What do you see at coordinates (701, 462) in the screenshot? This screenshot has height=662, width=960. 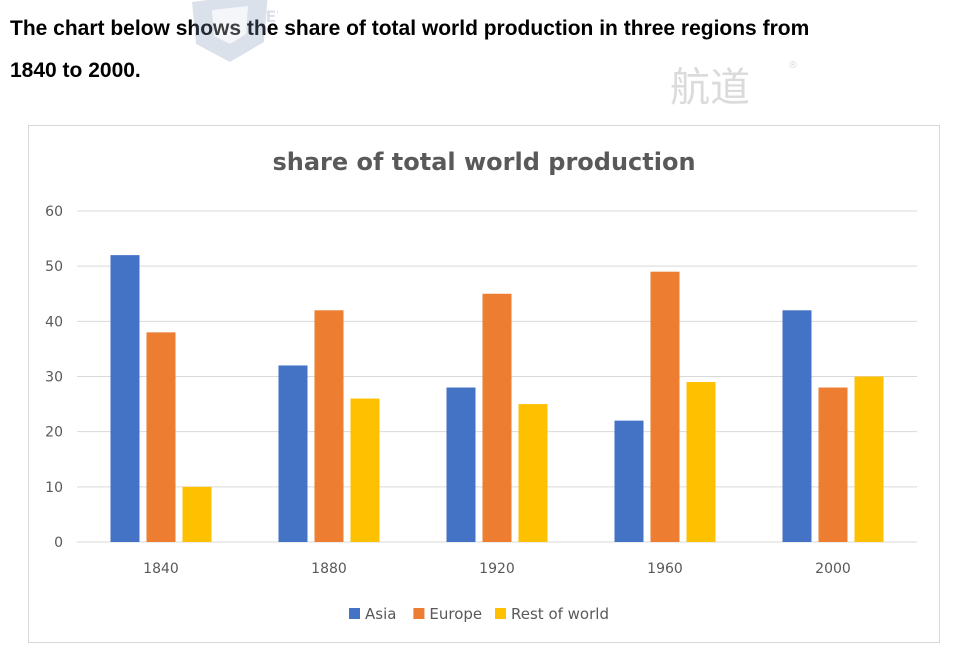 I see `bar-rest-of-world-1960` at bounding box center [701, 462].